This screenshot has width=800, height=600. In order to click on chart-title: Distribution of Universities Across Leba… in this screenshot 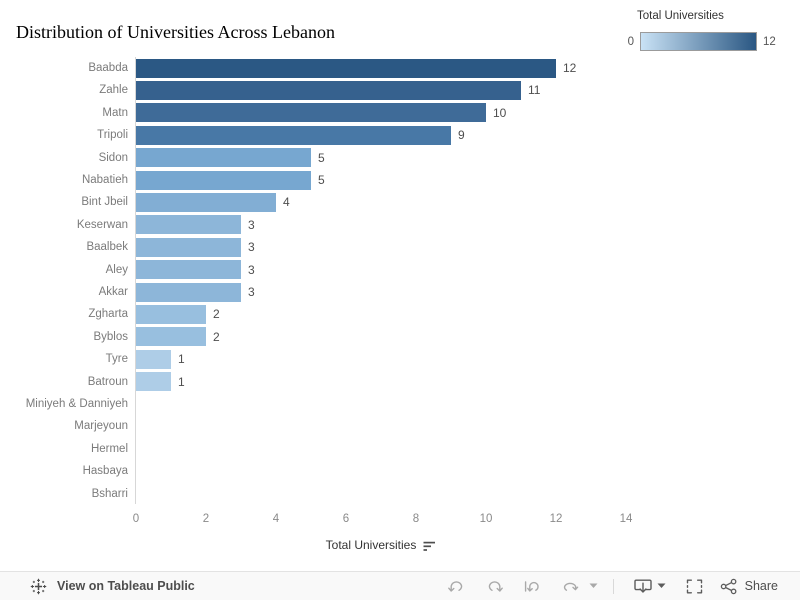, I will do `click(175, 32)`.